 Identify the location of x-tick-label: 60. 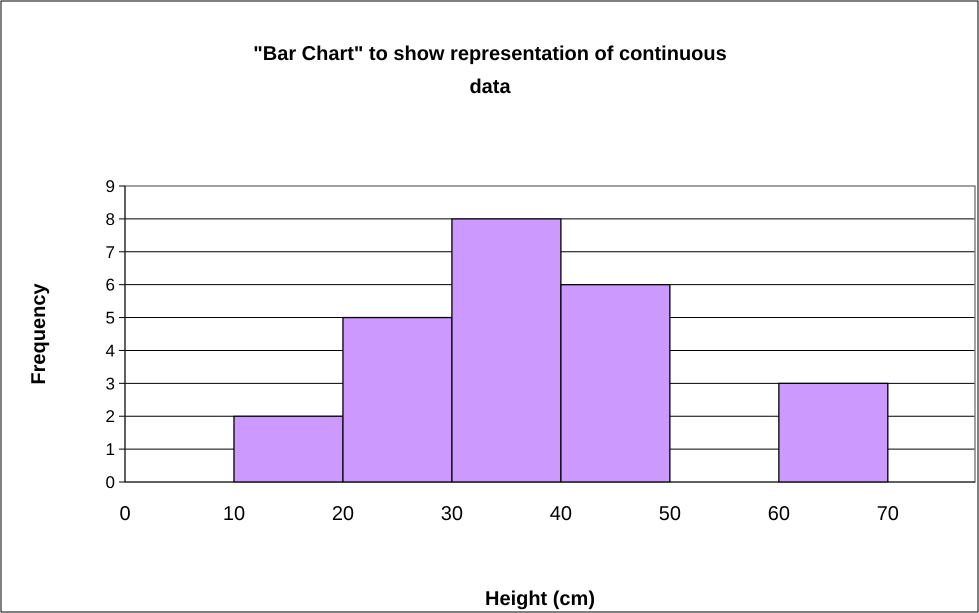
(779, 514).